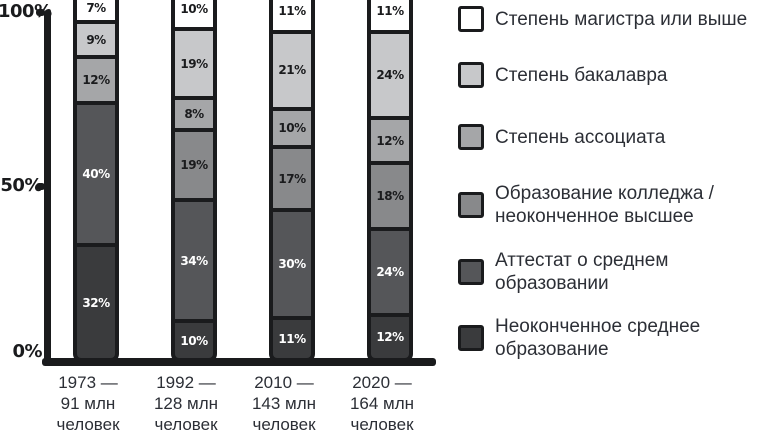 This screenshot has width=760, height=434. What do you see at coordinates (88, 403) in the screenshot?
I see `x-axis-label-1: 1973 — 91 млн человек` at bounding box center [88, 403].